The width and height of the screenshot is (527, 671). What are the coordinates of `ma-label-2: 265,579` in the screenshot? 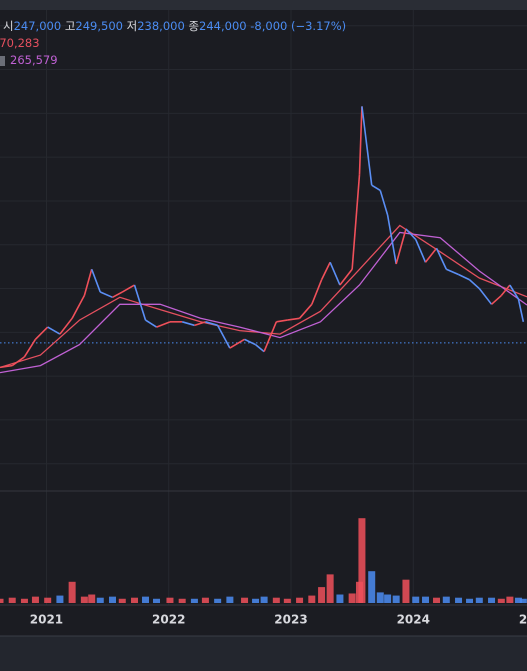 It's located at (34, 60).